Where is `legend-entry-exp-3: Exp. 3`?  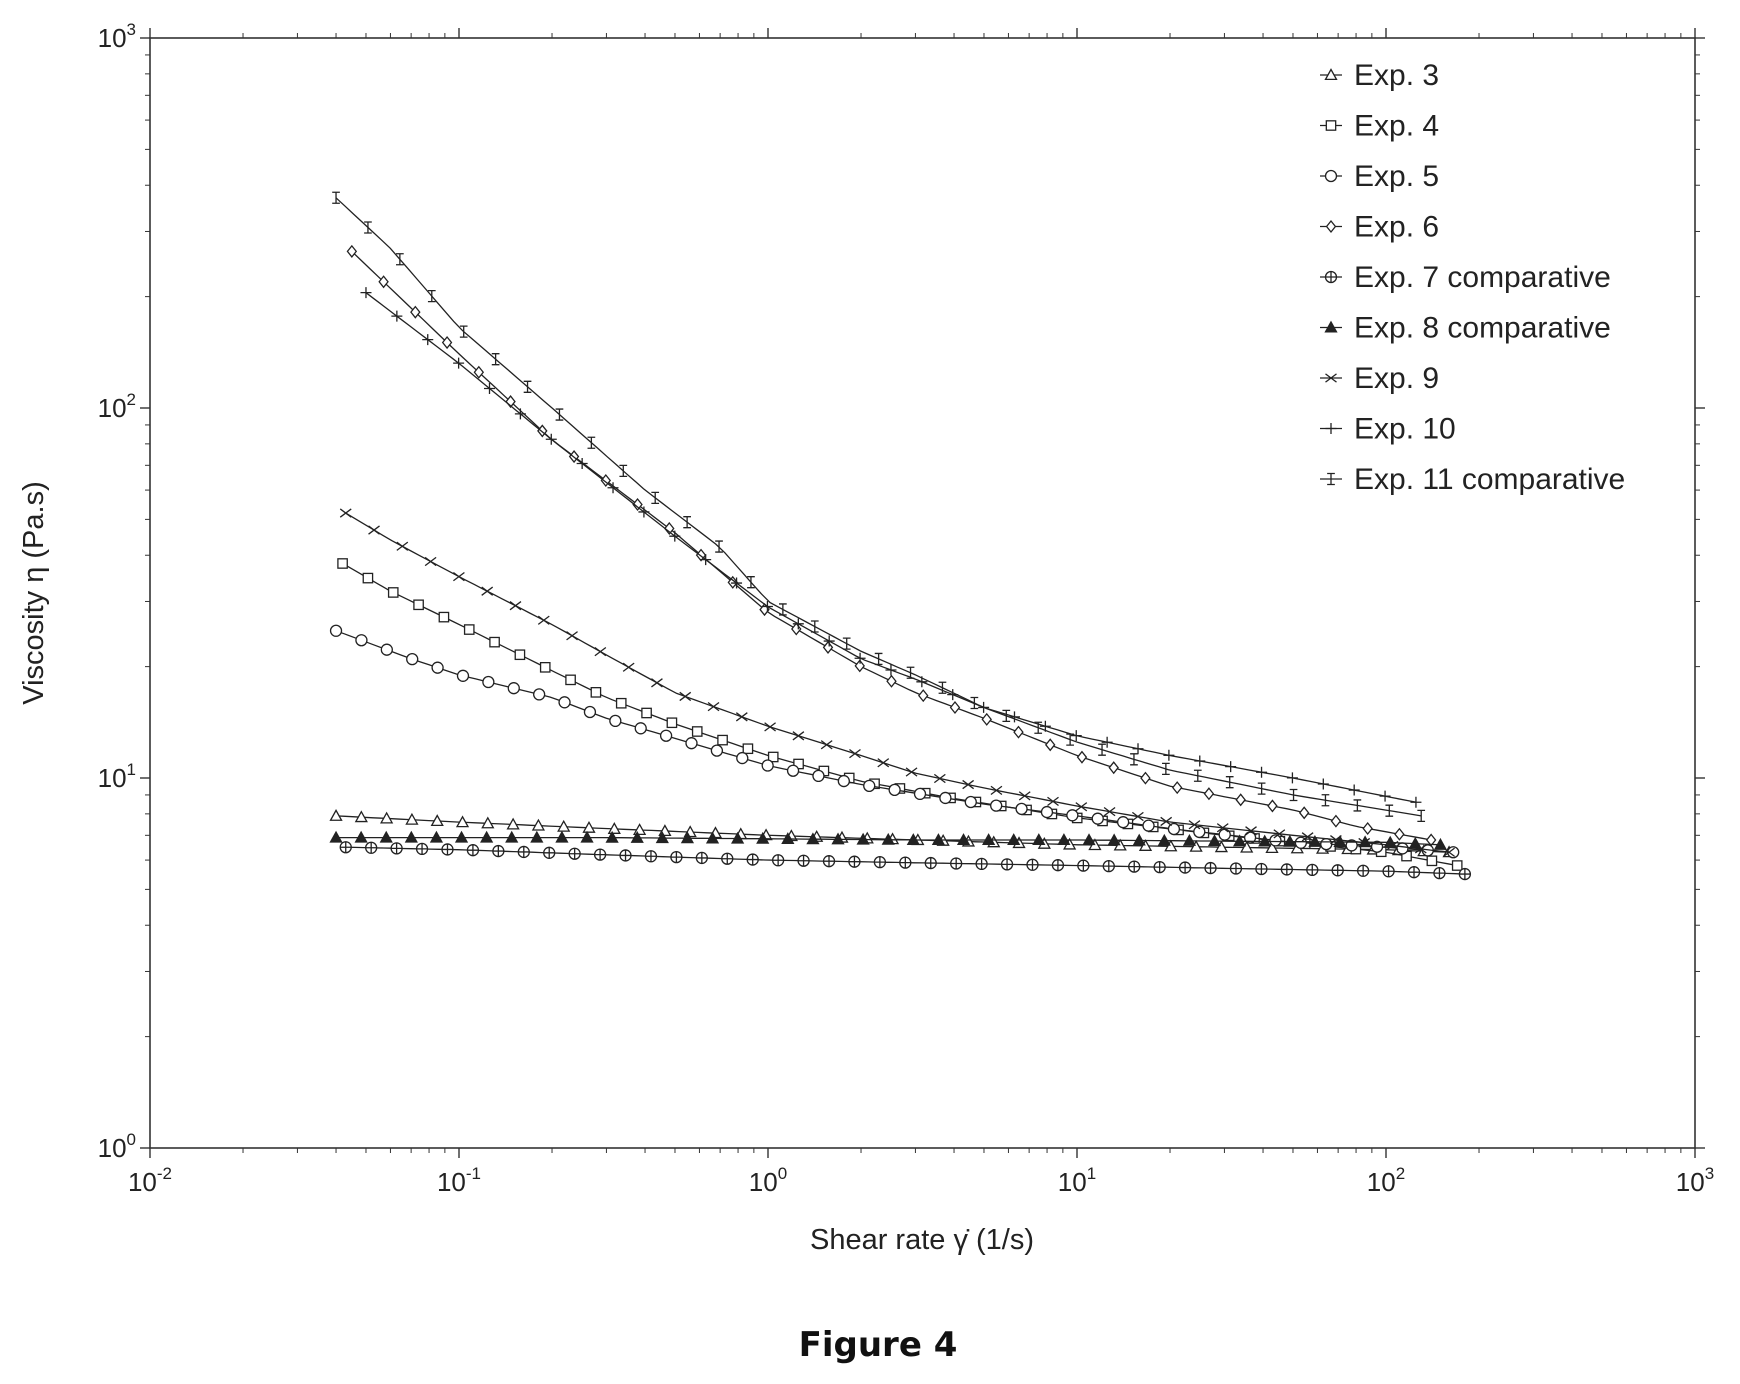 legend-entry-exp-3: Exp. 3 is located at coordinates (1379, 75).